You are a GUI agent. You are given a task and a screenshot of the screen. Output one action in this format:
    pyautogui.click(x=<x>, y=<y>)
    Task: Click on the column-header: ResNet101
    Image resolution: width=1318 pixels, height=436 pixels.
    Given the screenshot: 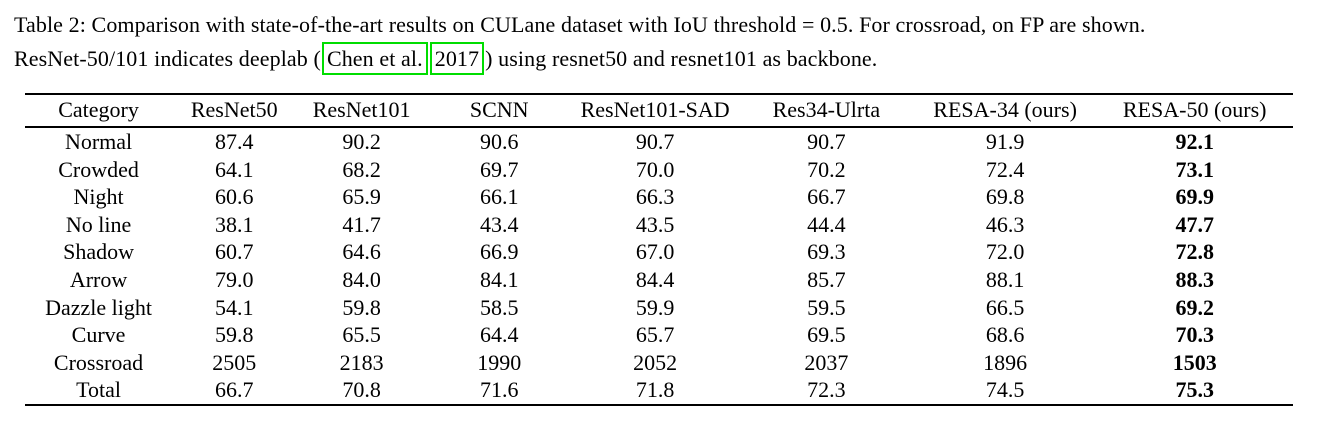 What is the action you would take?
    pyautogui.click(x=361, y=109)
    